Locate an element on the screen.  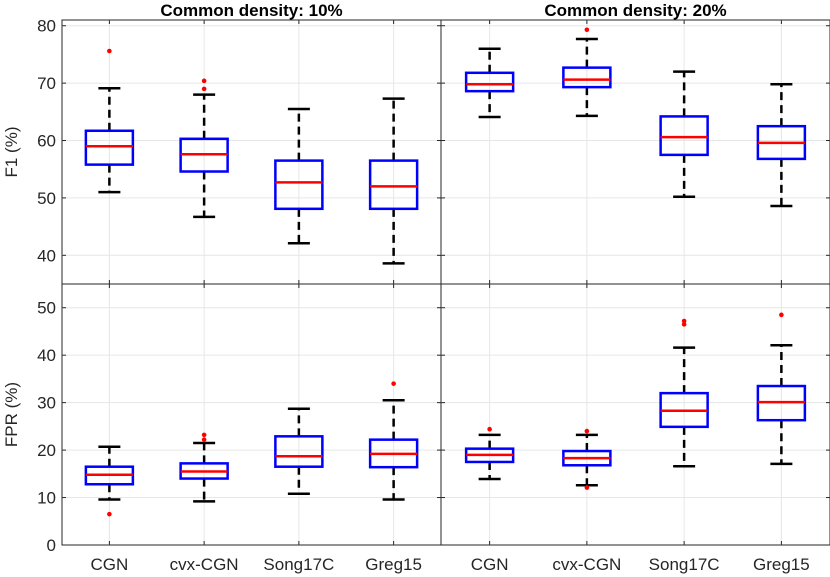
y-tick-label: 20 is located at coordinates (46, 450).